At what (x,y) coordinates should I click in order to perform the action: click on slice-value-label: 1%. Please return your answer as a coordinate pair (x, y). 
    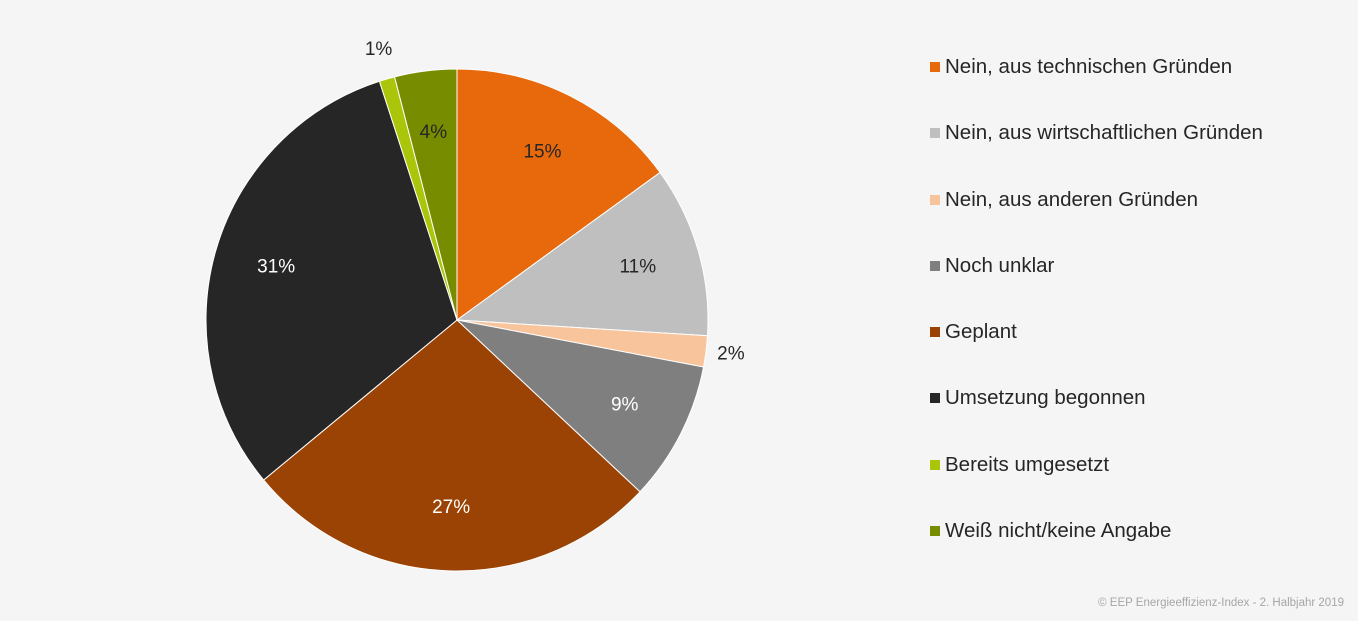
    Looking at the image, I should click on (379, 49).